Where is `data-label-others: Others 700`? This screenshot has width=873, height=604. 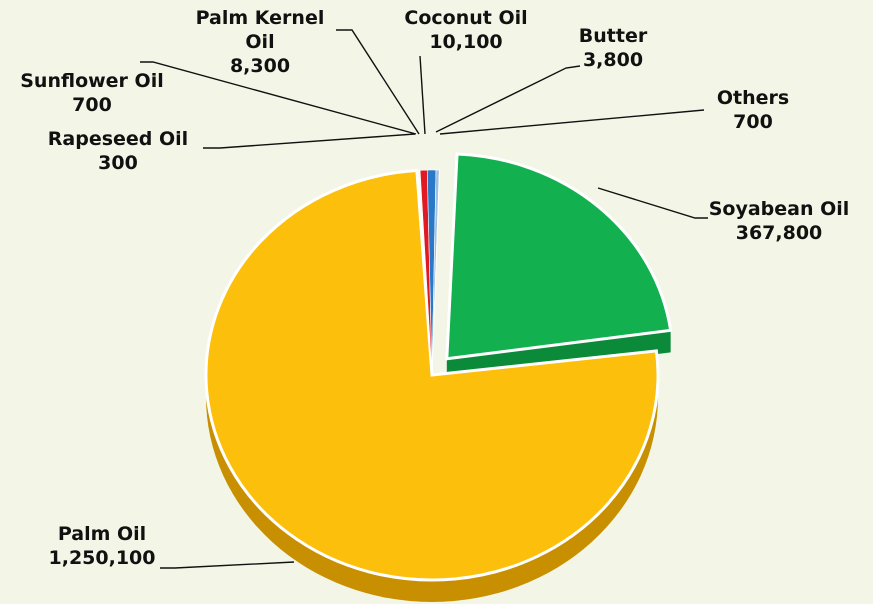
data-label-others: Others 700 is located at coordinates (753, 110).